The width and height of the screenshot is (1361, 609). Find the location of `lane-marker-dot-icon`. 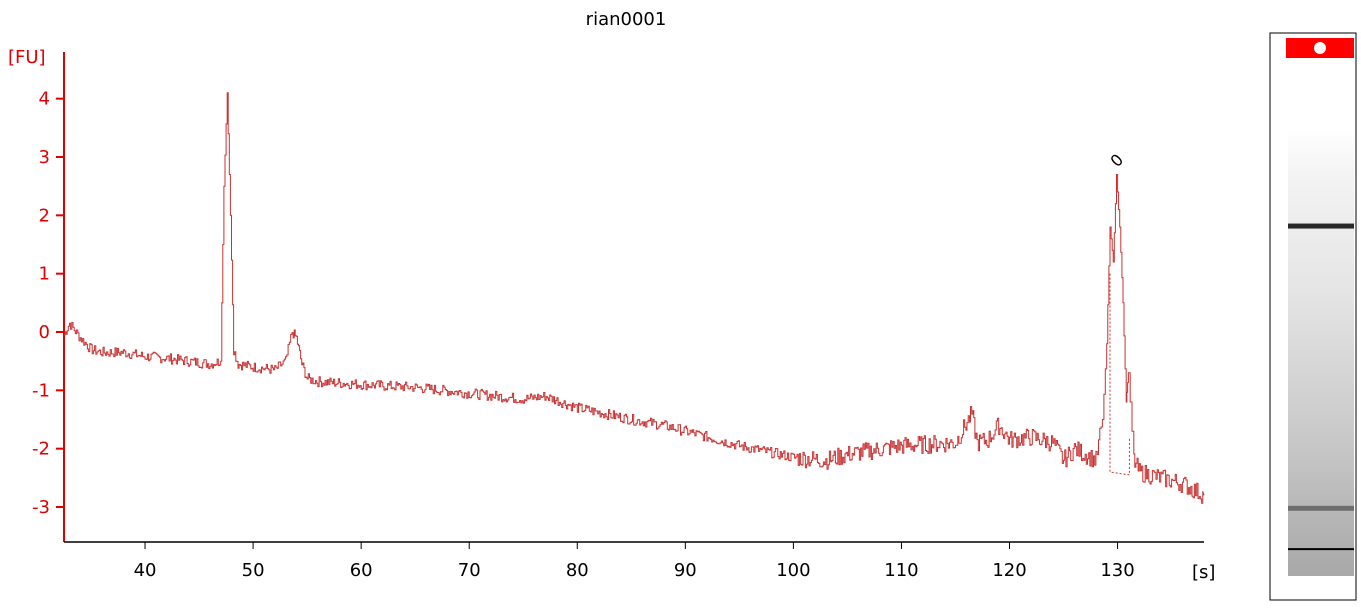

lane-marker-dot-icon is located at coordinates (1320, 48).